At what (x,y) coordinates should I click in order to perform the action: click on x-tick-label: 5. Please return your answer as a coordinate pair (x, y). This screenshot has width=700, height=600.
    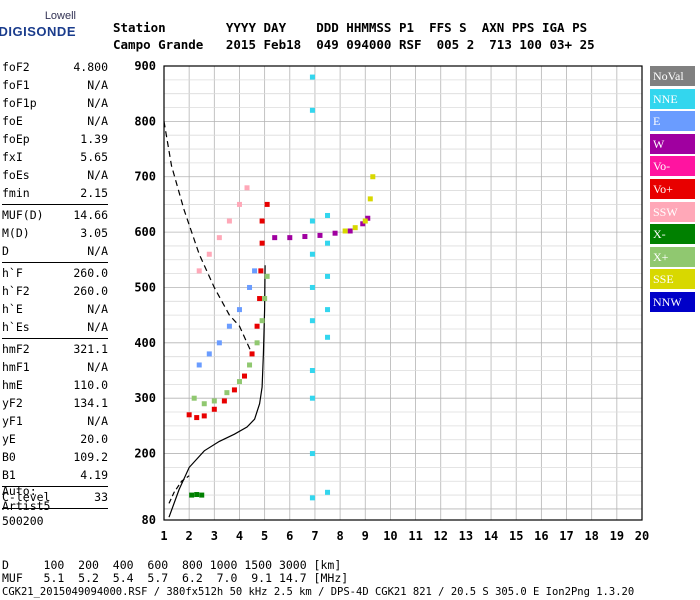
    Looking at the image, I should click on (264, 536).